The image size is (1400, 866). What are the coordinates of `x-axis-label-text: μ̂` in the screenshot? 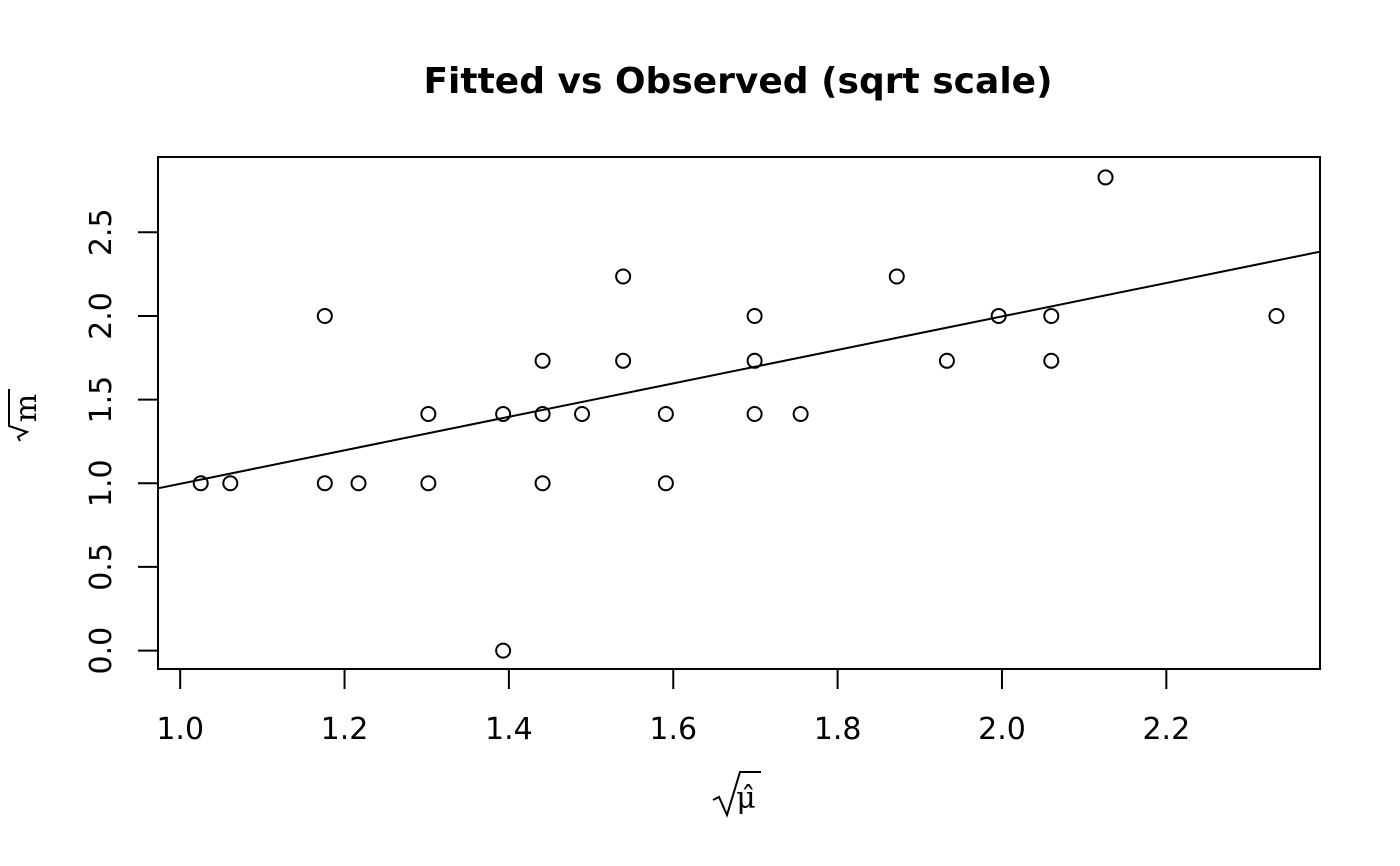 It's located at (746, 798).